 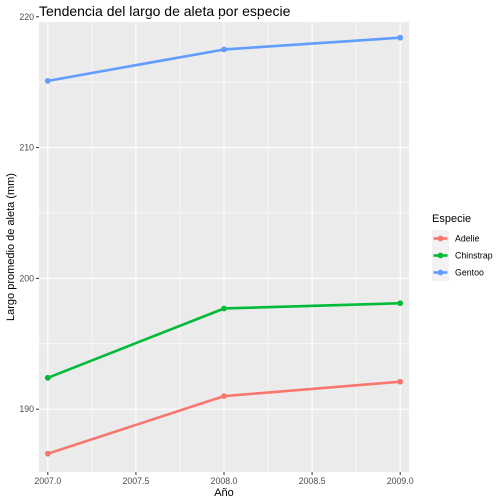 What do you see at coordinates (47, 481) in the screenshot?
I see `x-tick-label: 2007.0` at bounding box center [47, 481].